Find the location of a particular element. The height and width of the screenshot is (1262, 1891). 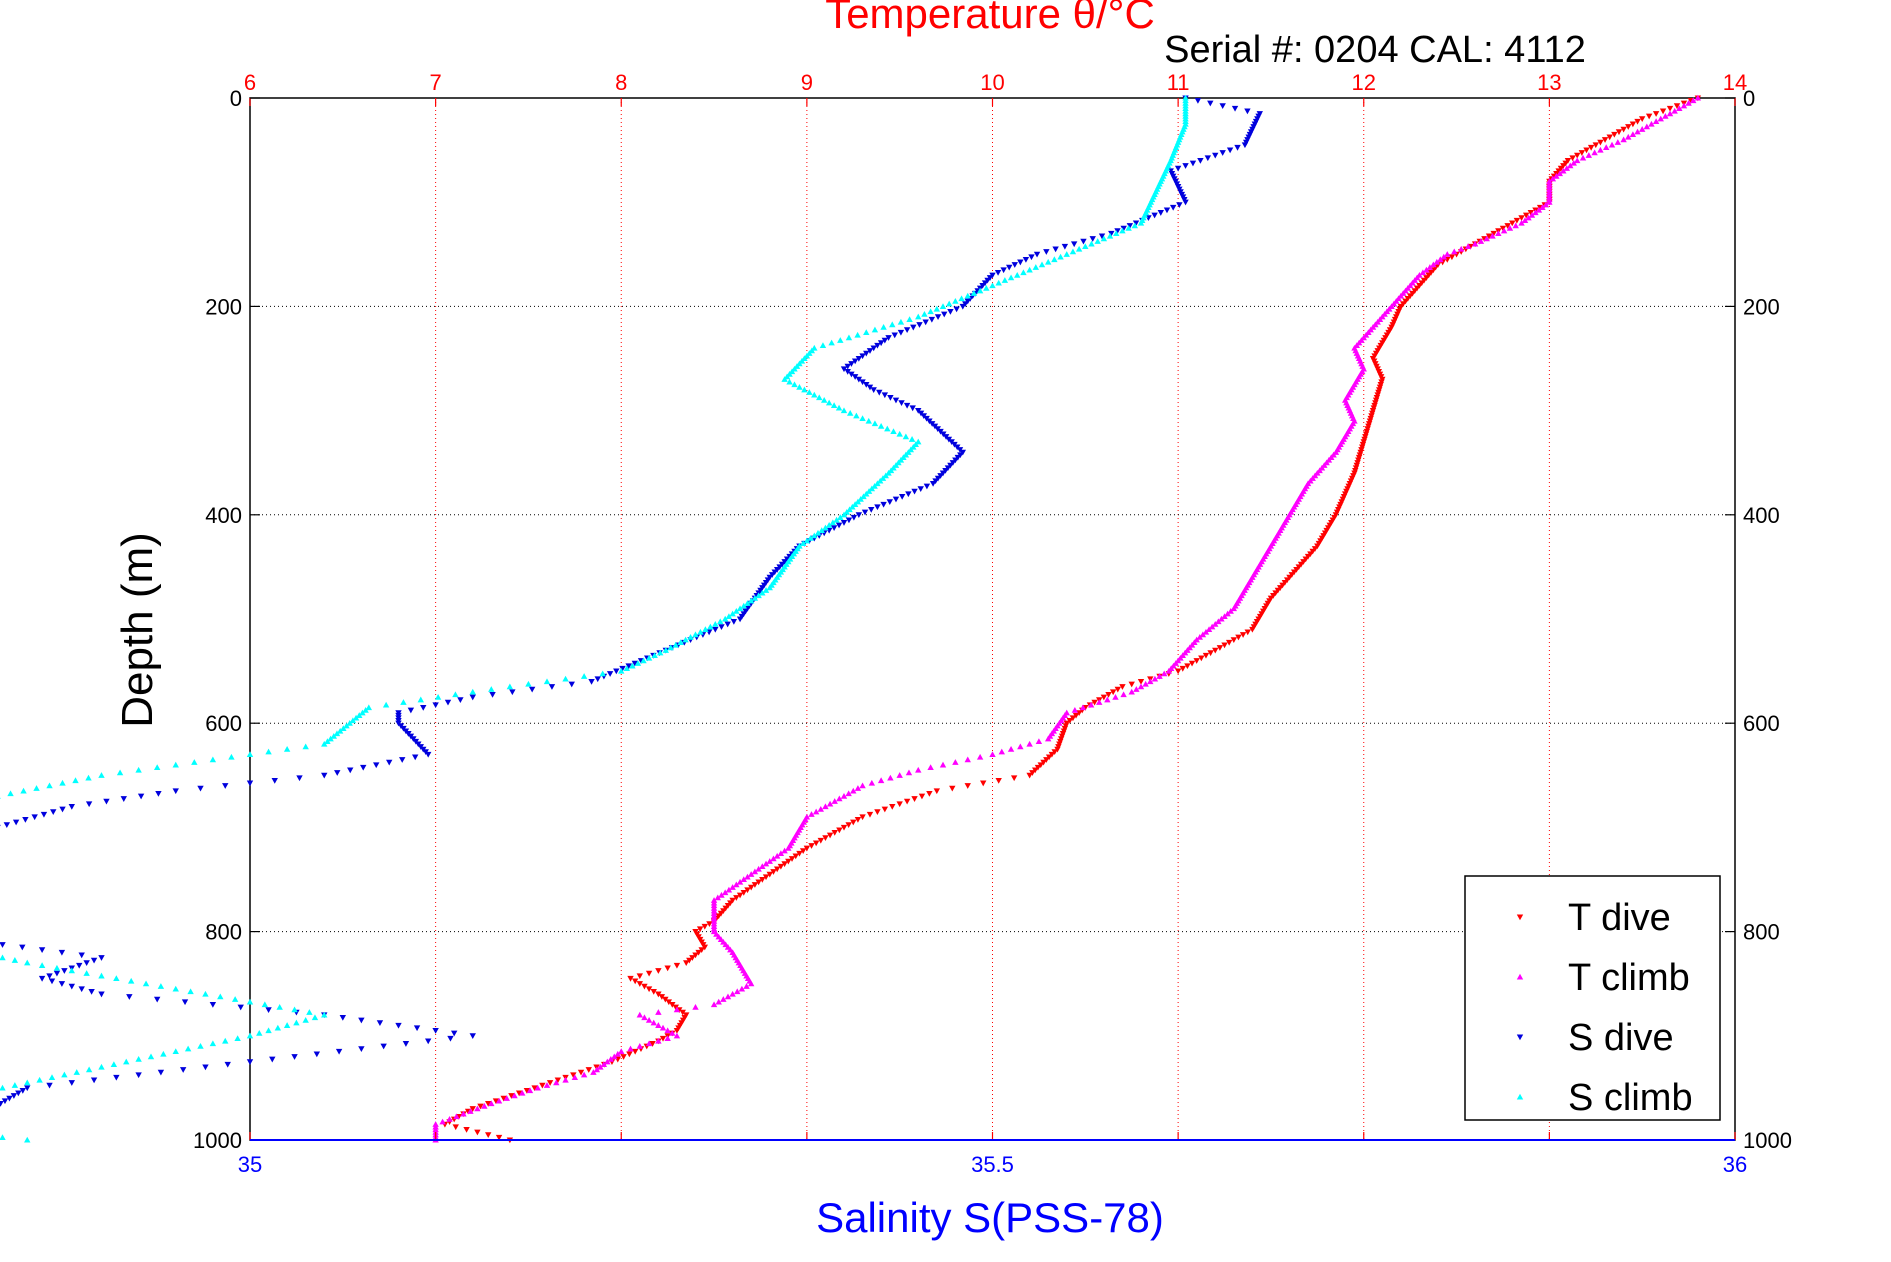

legend-marker is located at coordinates (1520, 917).